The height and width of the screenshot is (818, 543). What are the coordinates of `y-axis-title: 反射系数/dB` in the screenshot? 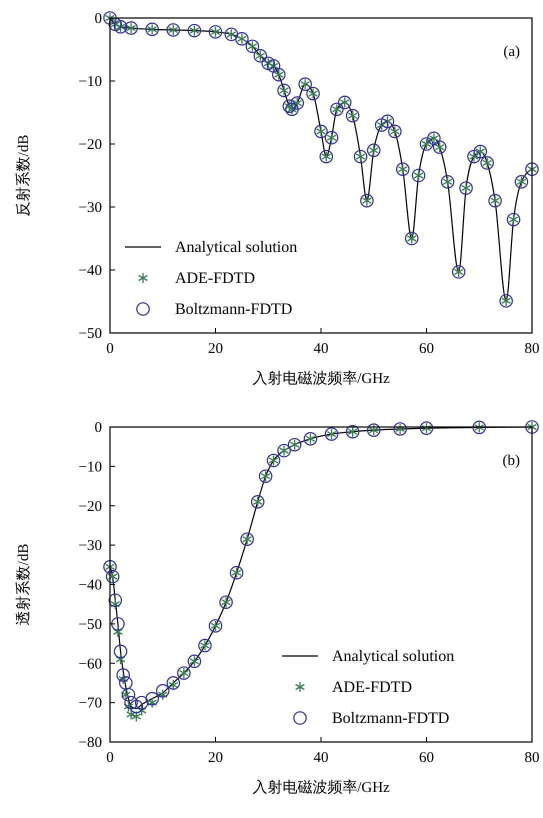 It's located at (23, 175).